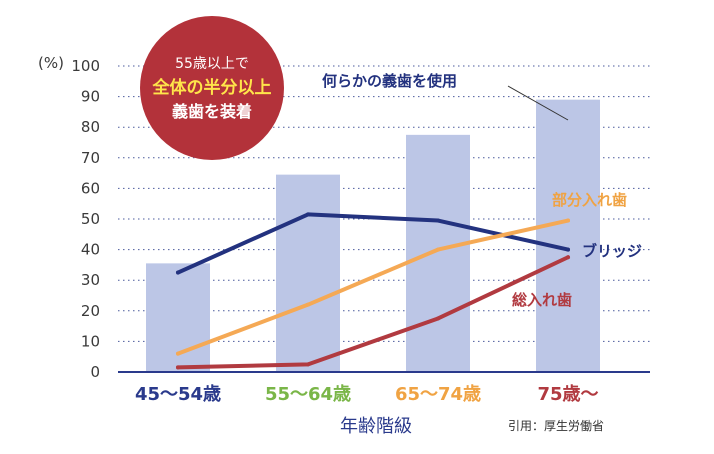  I want to click on y-tick-label: 80, so click(90, 127).